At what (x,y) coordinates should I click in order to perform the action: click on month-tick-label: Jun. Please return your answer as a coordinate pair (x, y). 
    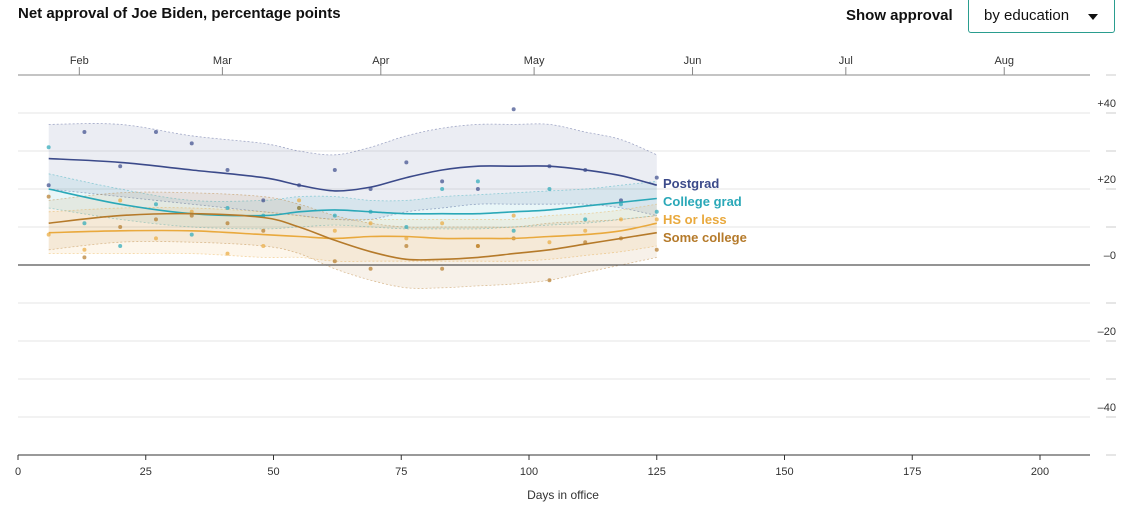
    Looking at the image, I should click on (693, 61).